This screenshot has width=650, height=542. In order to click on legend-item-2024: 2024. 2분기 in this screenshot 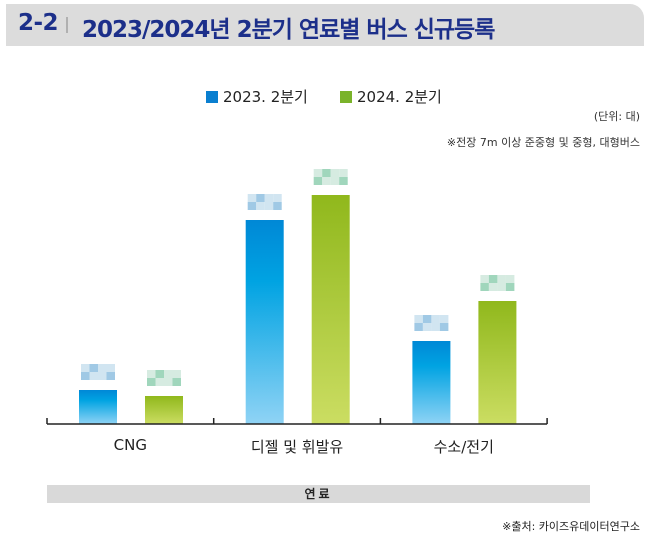, I will do `click(391, 96)`.